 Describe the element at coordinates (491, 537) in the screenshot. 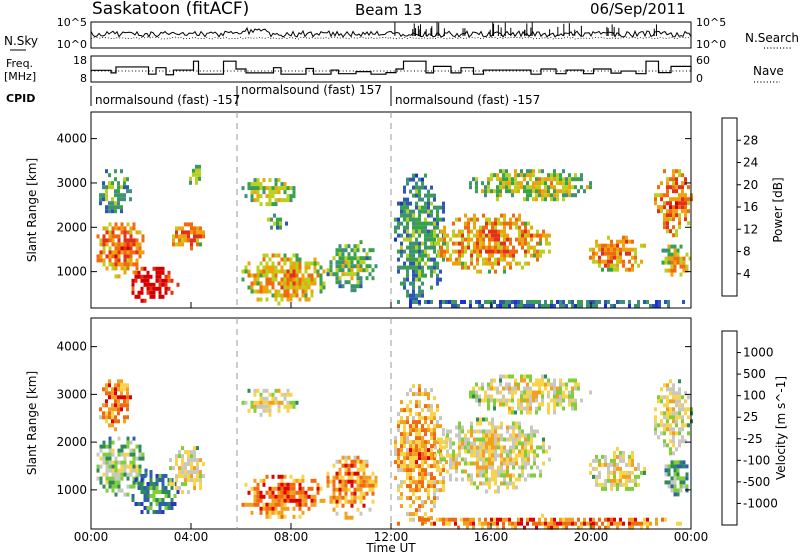

I see `xtick-label: 16:00` at that location.